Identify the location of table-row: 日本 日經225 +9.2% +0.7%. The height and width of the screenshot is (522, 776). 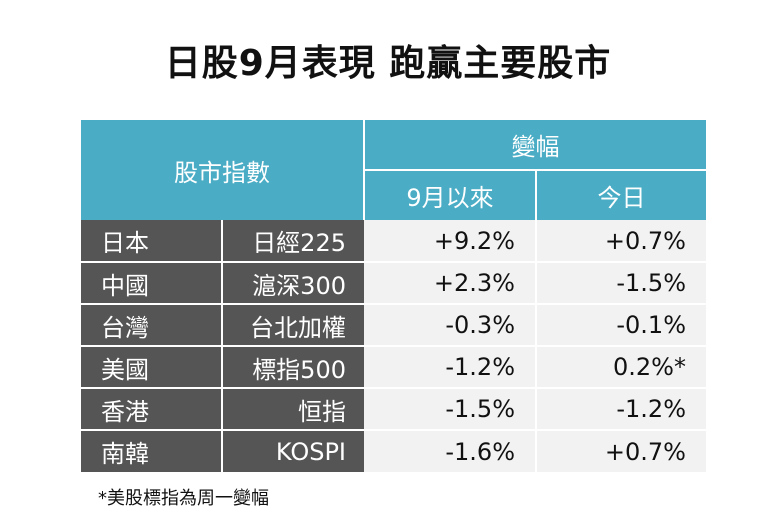
(393, 241).